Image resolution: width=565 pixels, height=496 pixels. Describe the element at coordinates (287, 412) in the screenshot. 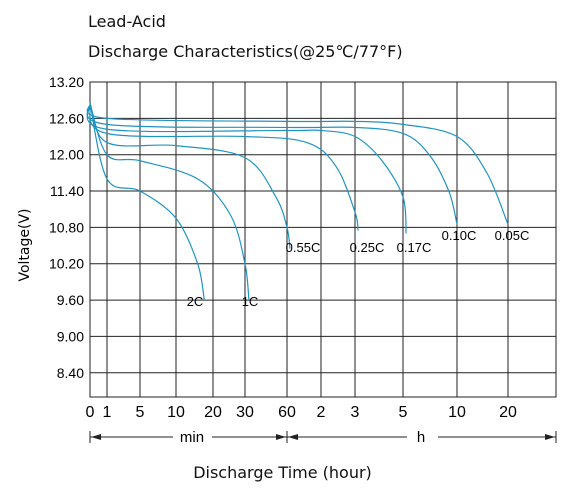

I see `x-tick-label: 60` at that location.